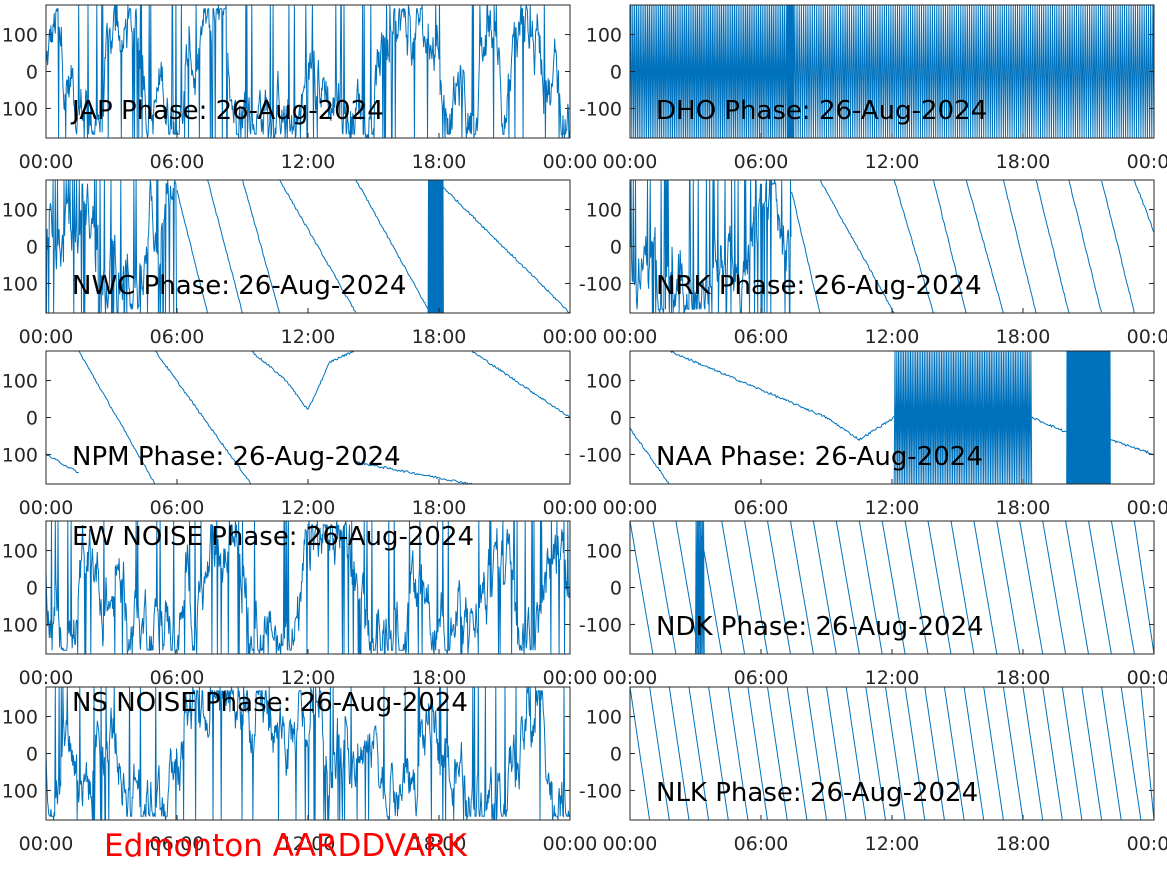  What do you see at coordinates (236, 457) in the screenshot?
I see `panel-title: NPM Phase: 26-Aug-2024` at bounding box center [236, 457].